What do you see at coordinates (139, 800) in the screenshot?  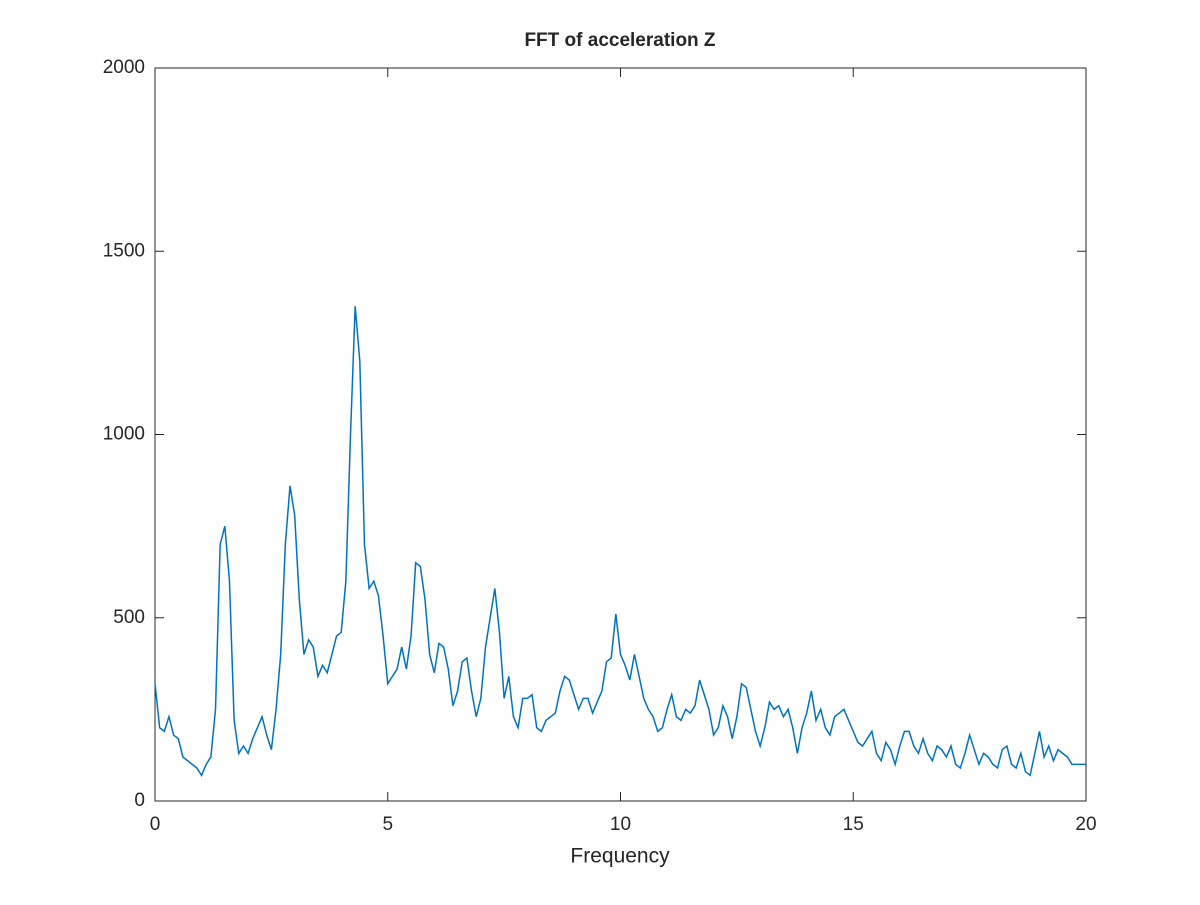 I see `y-tick-label: 0` at bounding box center [139, 800].